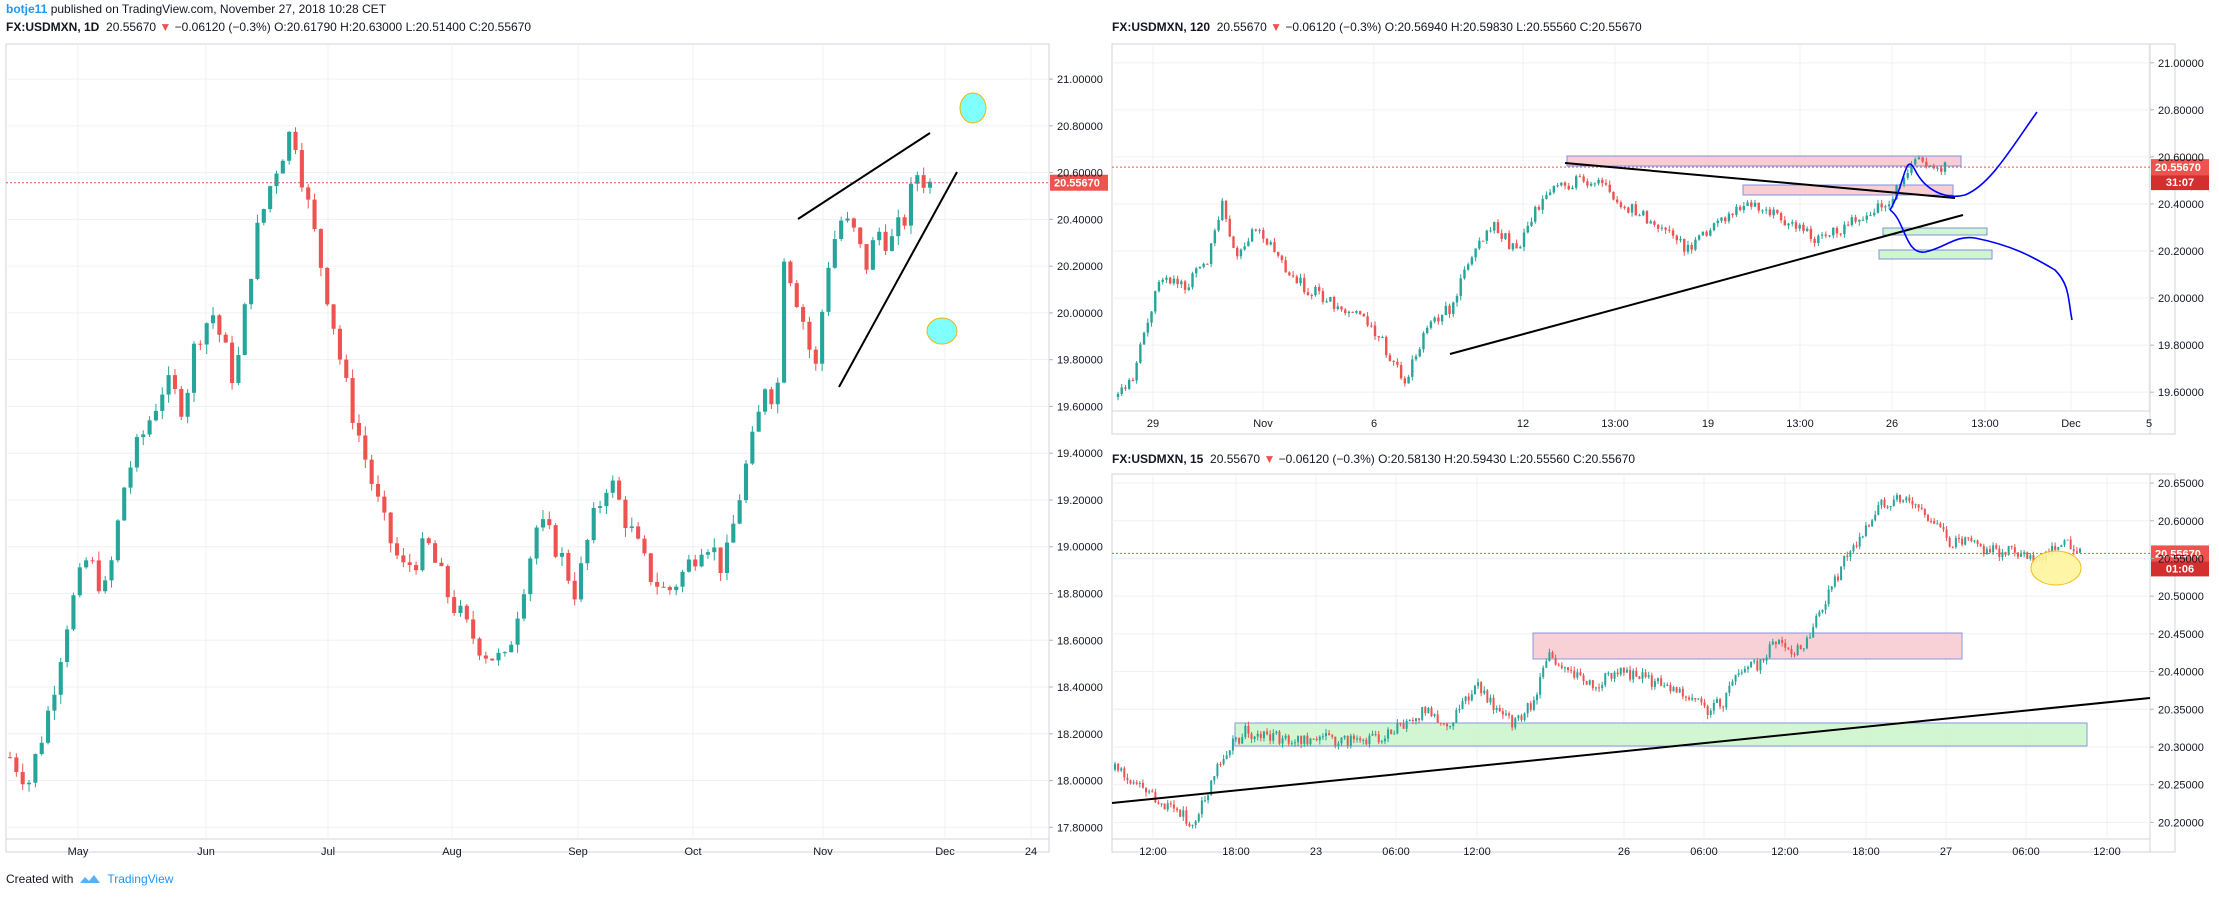  I want to click on y-tick-label: 20.55000, so click(2181, 559).